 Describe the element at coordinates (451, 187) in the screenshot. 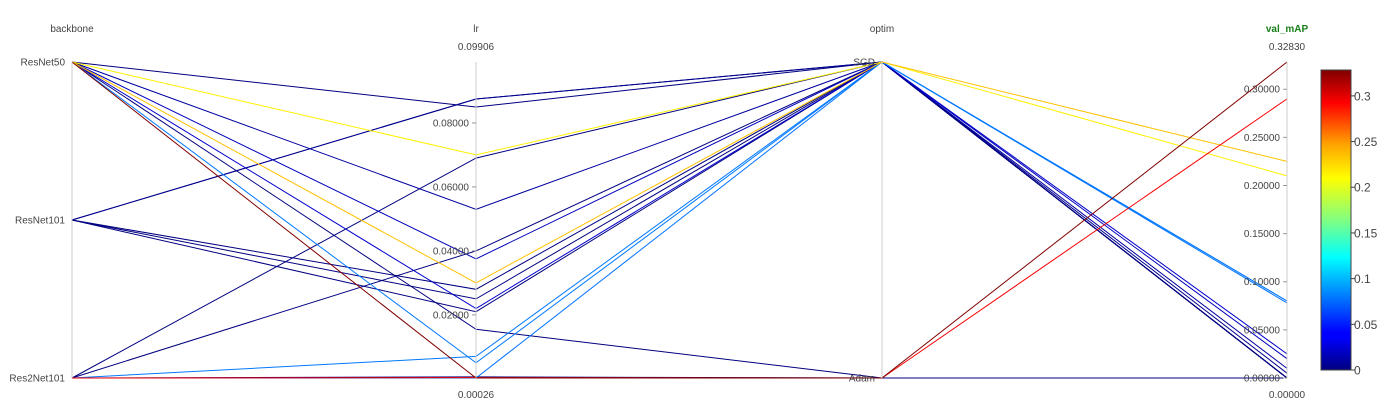

I see `tick-label: 0.06000` at that location.